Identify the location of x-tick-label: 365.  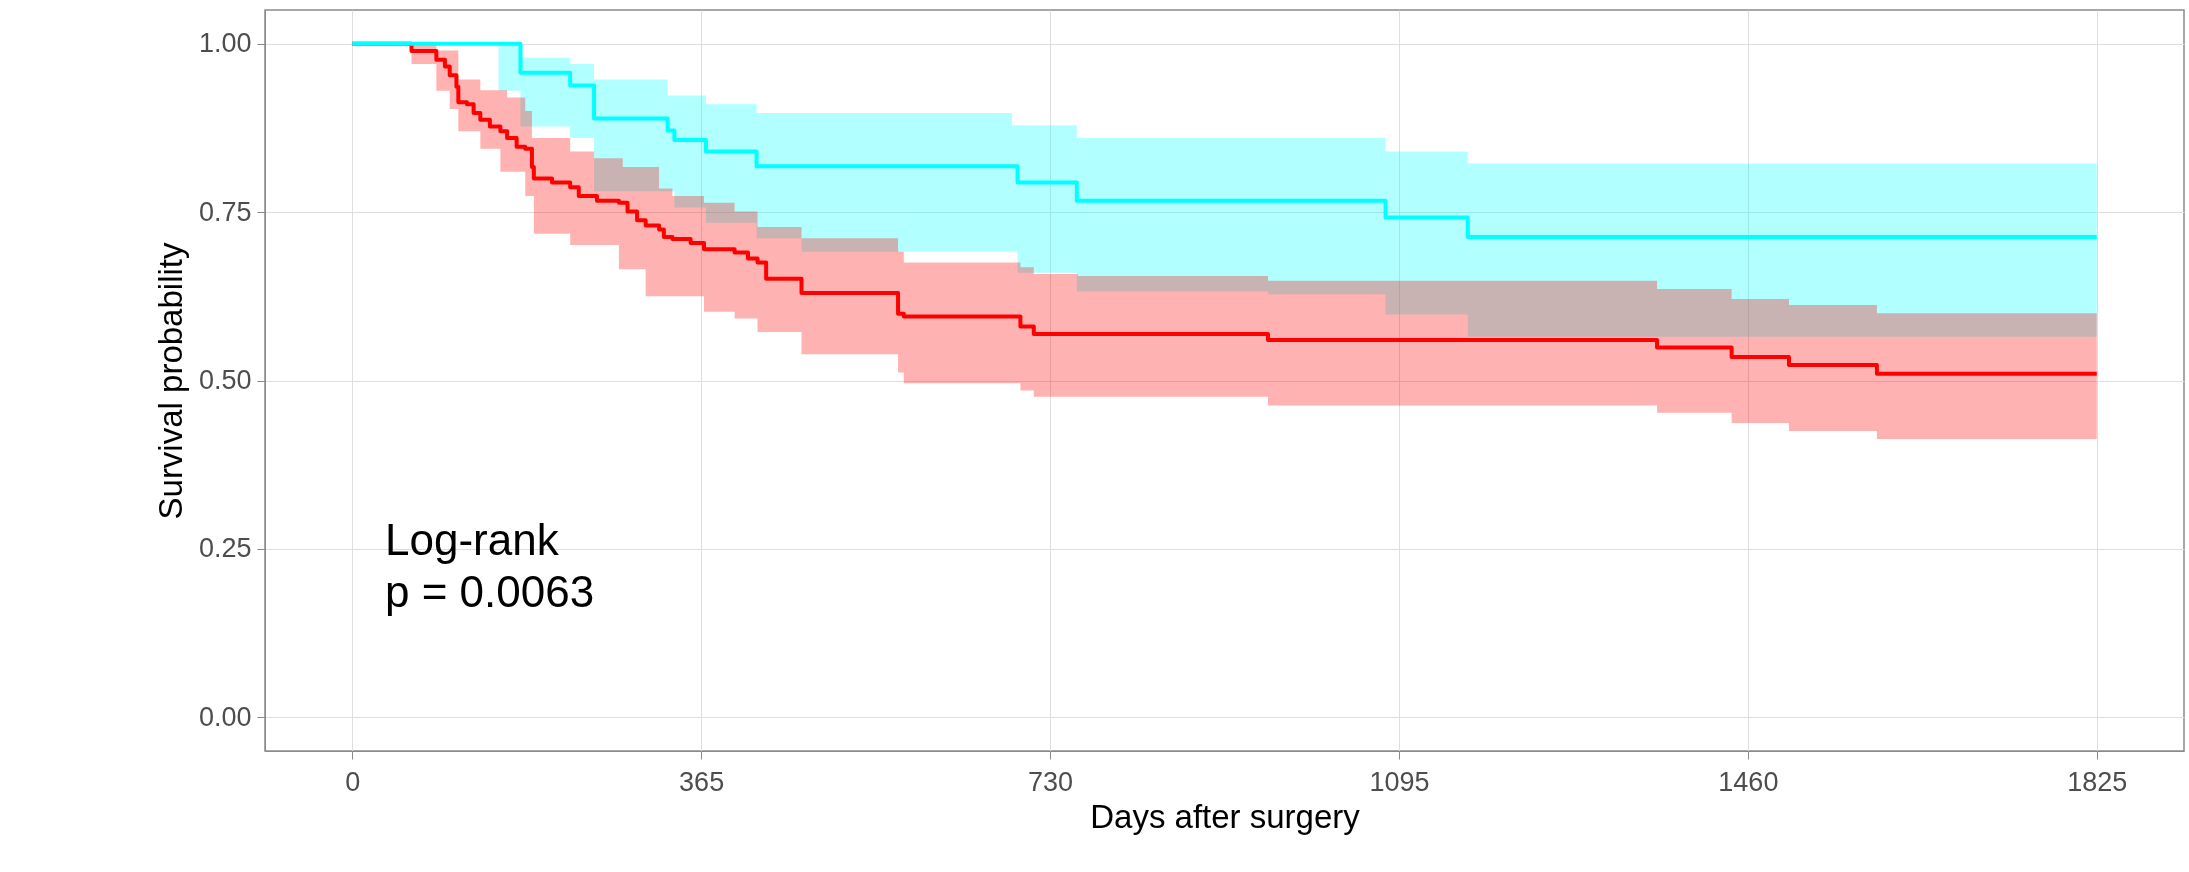
(702, 781).